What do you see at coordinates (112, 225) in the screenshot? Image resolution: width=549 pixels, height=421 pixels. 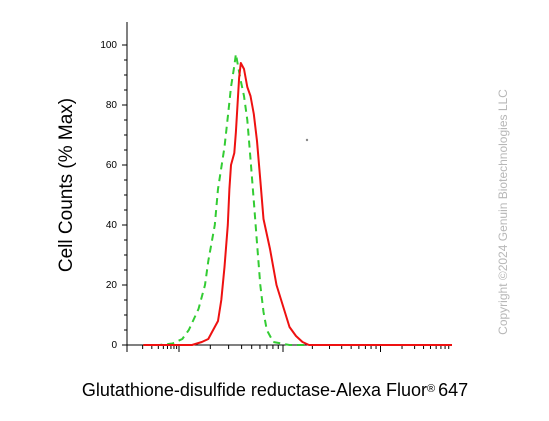 I see `y-tick-label: 40` at bounding box center [112, 225].